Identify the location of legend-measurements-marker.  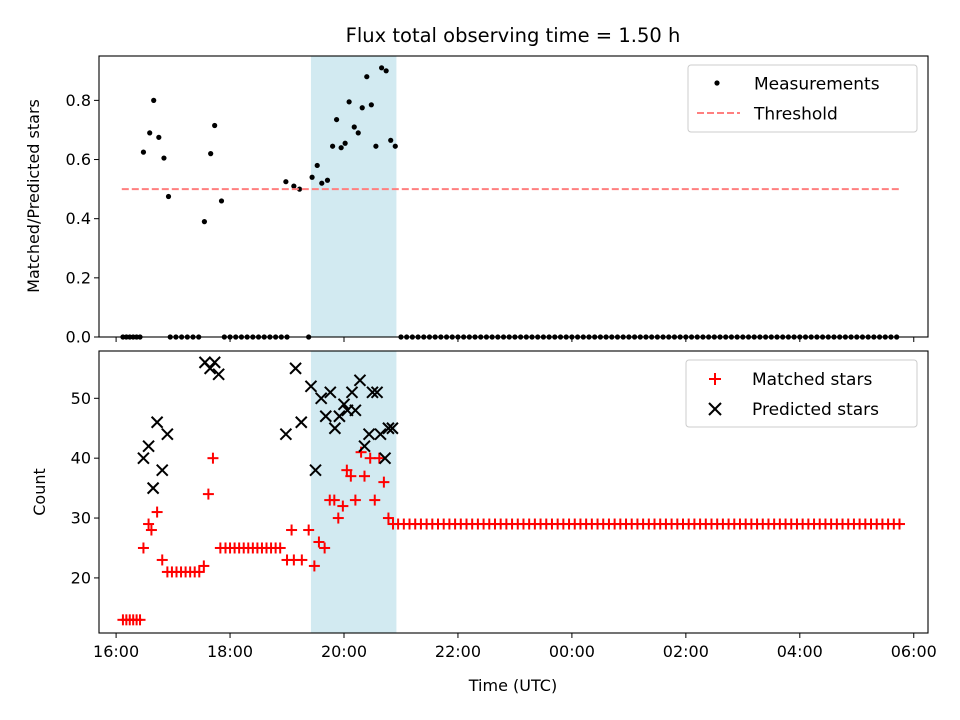
(717, 83).